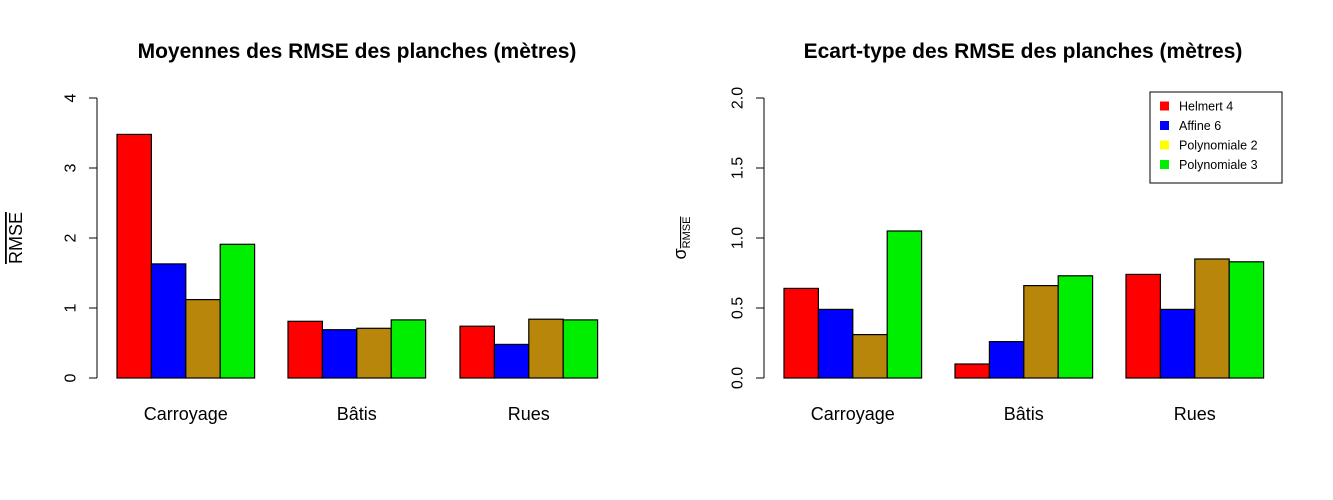 The height and width of the screenshot is (500, 1333). I want to click on y-tick-label: 2.0, so click(738, 98).